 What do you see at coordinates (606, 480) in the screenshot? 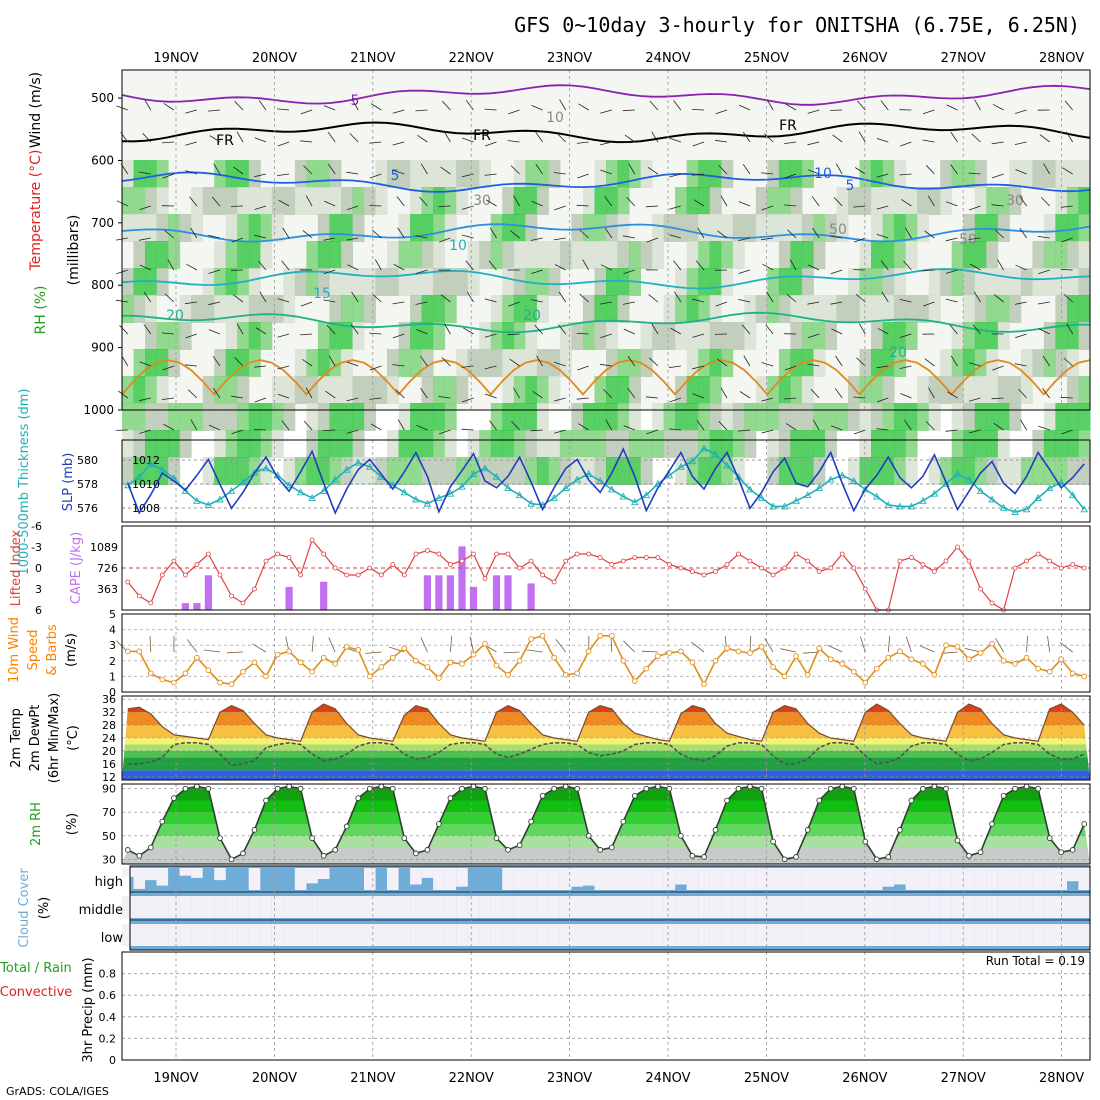
I see `thickness-line` at bounding box center [606, 480].